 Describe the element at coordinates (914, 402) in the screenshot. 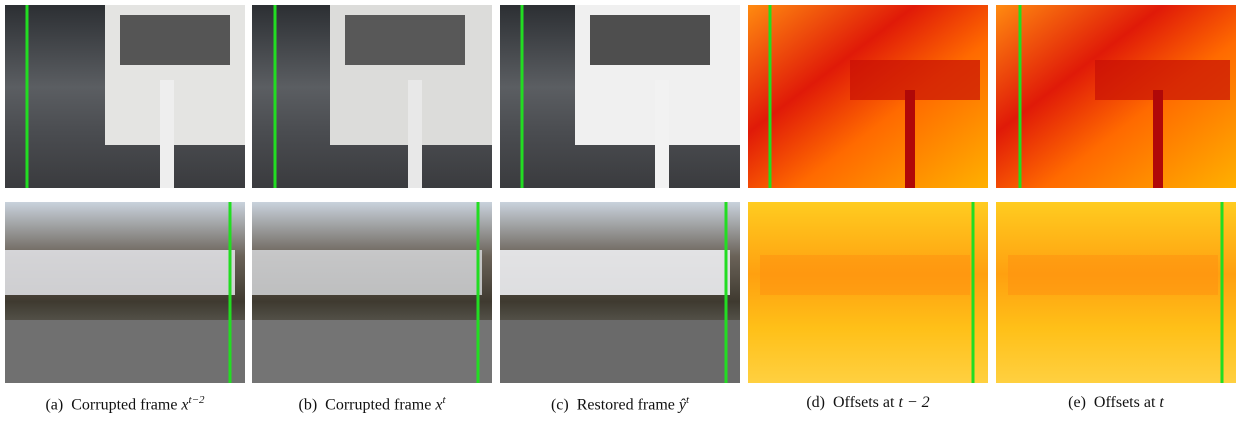

I see `caption-math: t − 2` at that location.